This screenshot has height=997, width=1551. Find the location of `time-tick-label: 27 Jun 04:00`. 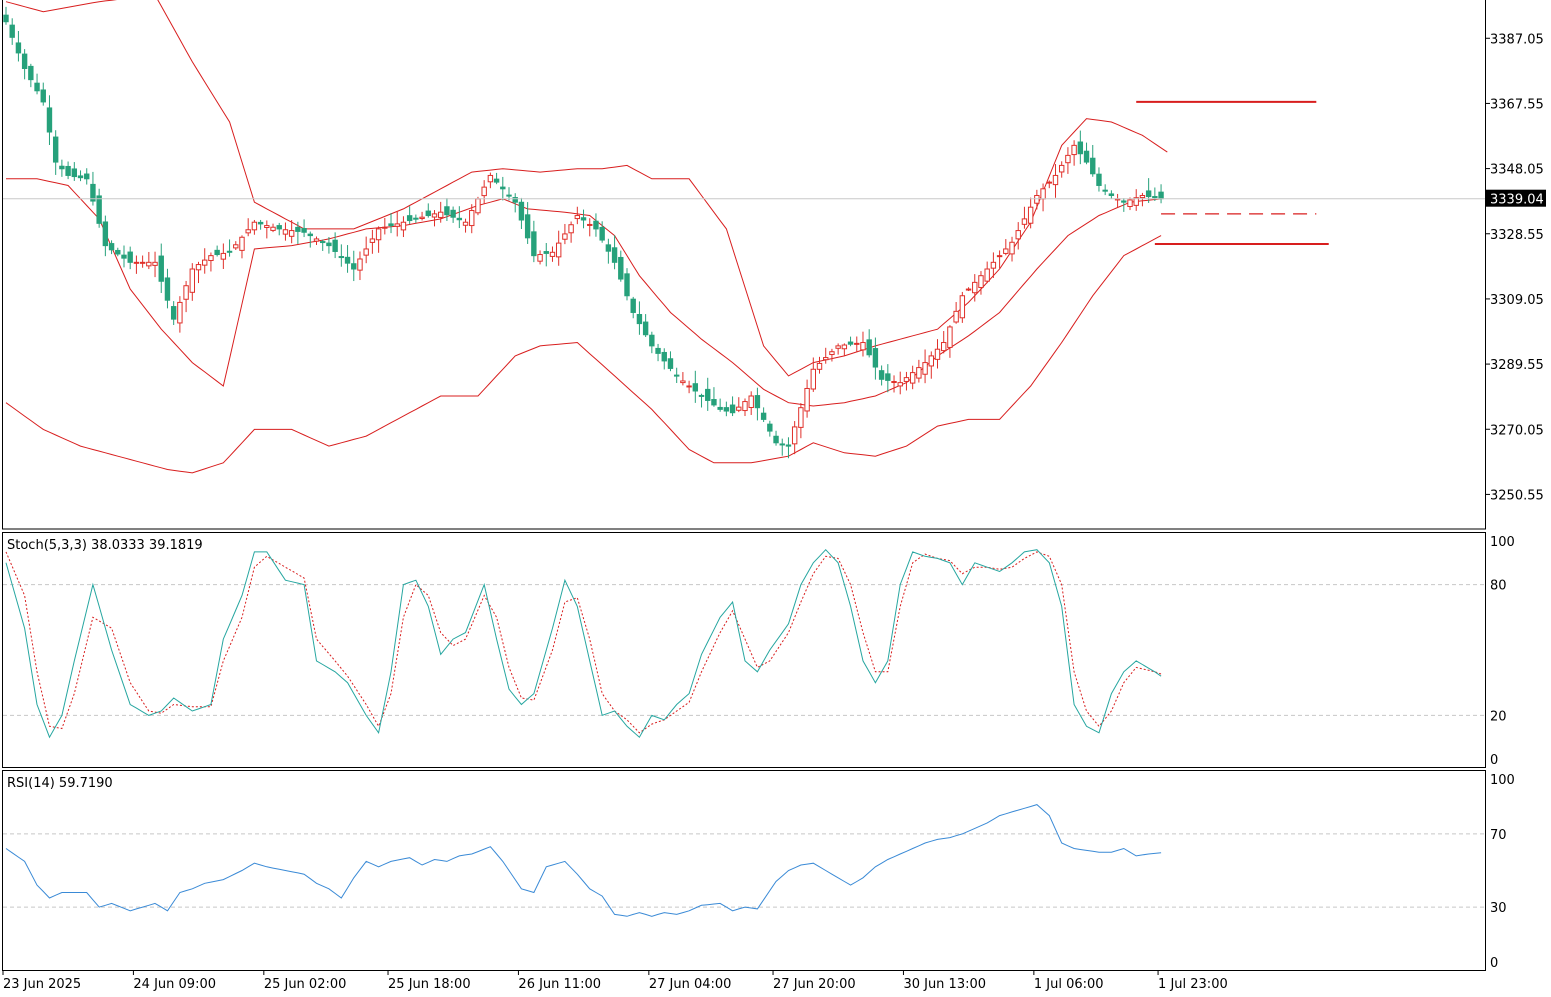

time-tick-label: 27 Jun 04:00 is located at coordinates (690, 984).